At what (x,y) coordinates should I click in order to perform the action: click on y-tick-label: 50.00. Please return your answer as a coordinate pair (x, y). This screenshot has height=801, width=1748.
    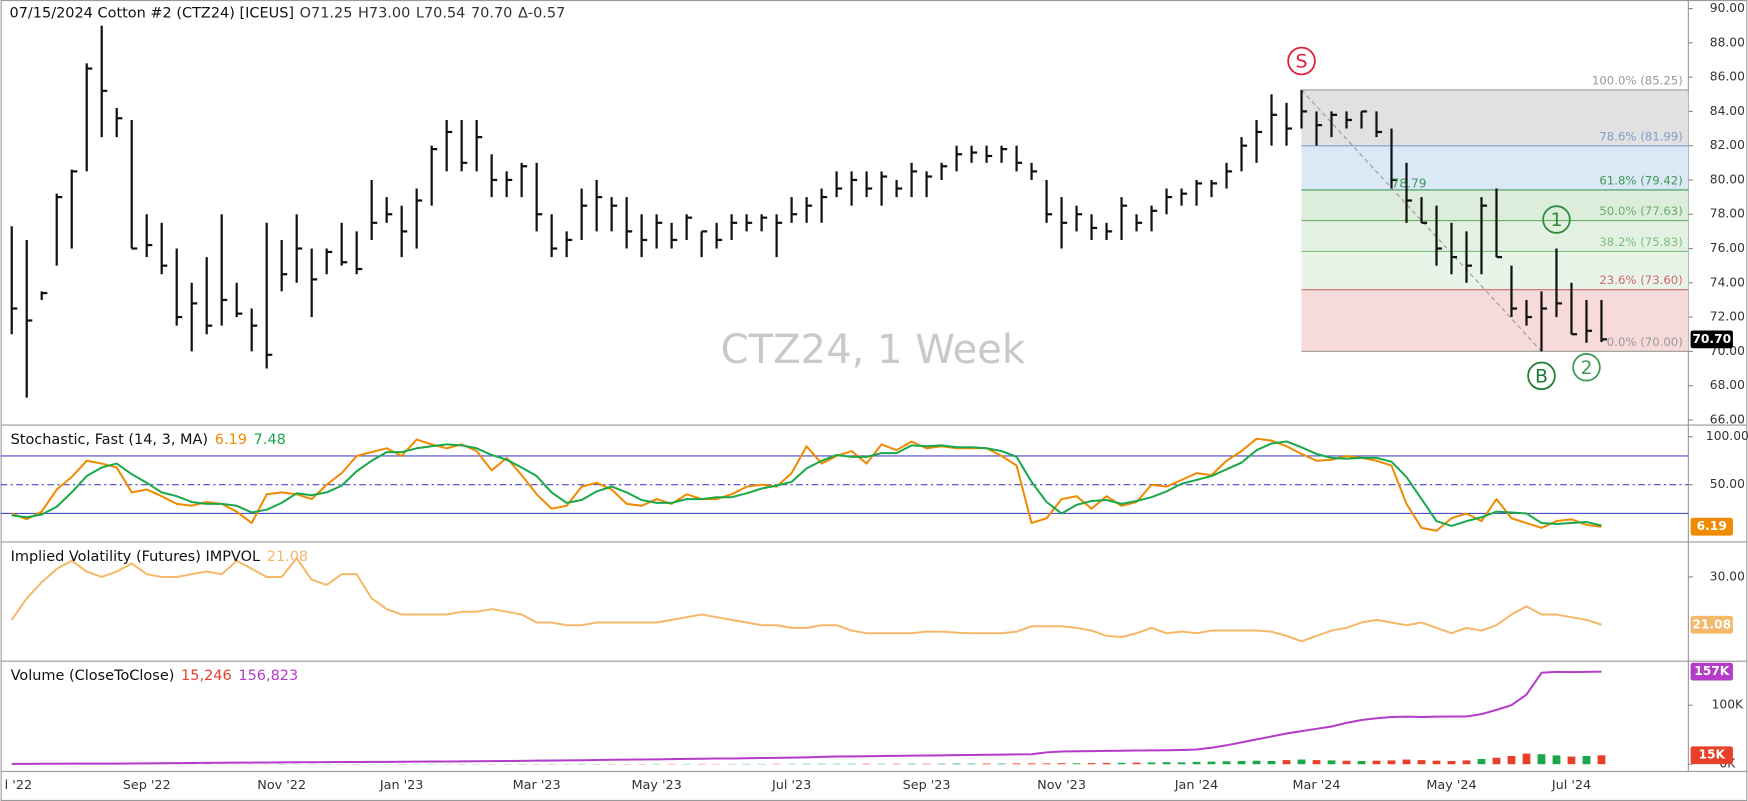
    Looking at the image, I should click on (1727, 484).